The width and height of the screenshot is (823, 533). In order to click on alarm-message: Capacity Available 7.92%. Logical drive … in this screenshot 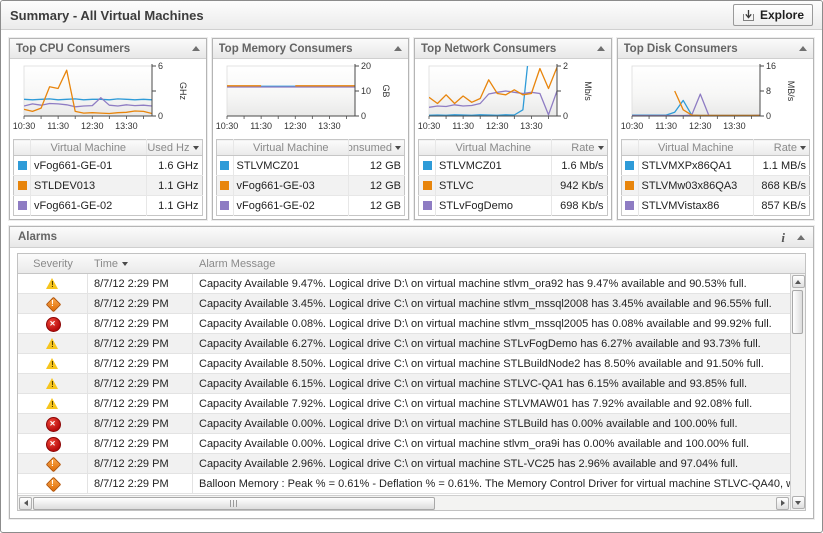, I will do `click(491, 404)`.